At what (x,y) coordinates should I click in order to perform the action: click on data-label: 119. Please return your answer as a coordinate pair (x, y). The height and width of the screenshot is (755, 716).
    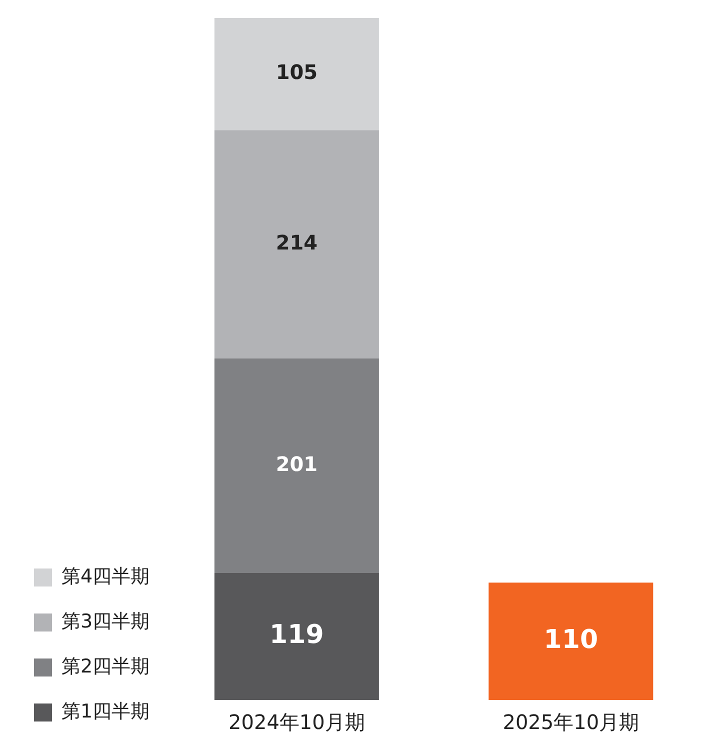
    Looking at the image, I should click on (297, 635).